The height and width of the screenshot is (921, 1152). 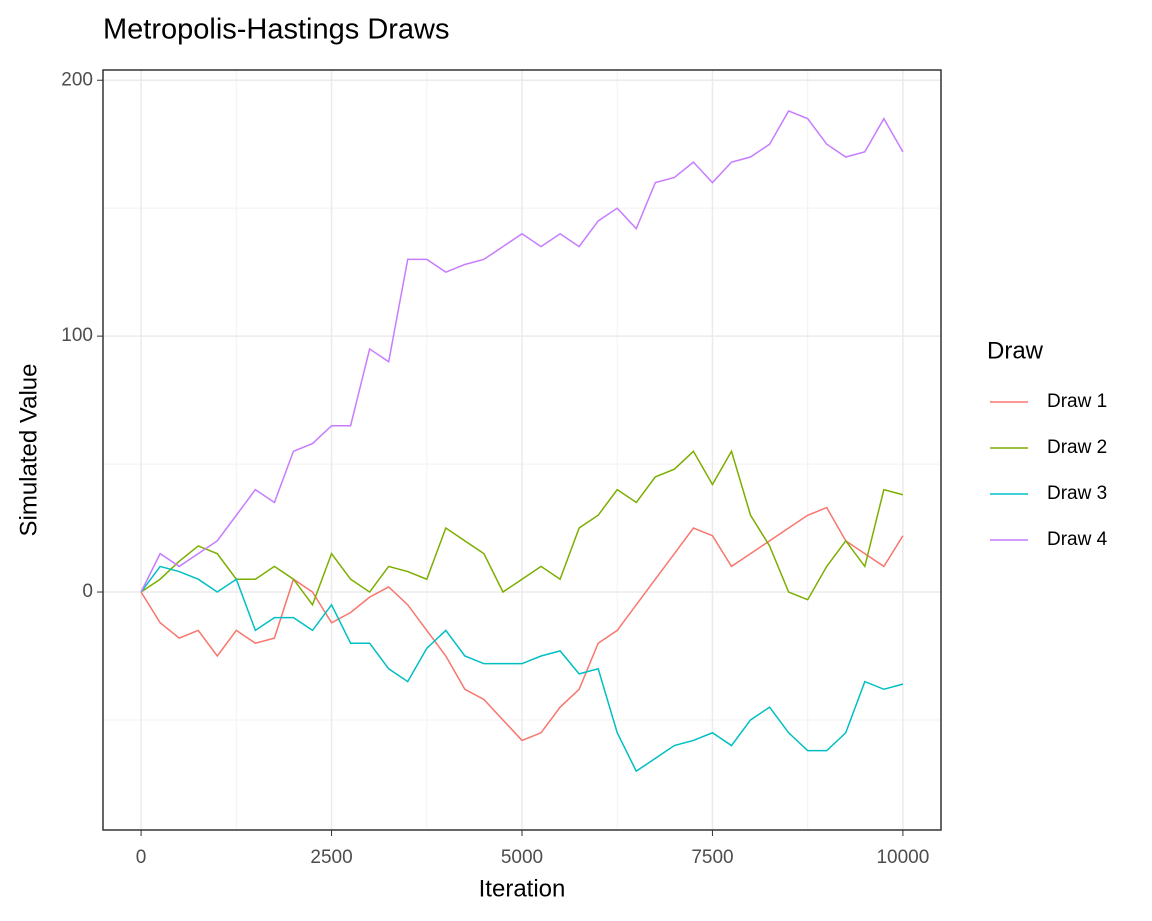 I want to click on legend-label: Draw 4, so click(x=1077, y=539).